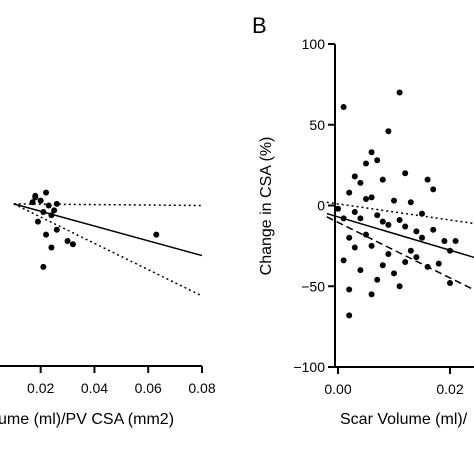 The width and height of the screenshot is (474, 474). I want to click on panel-b-y-tick-label: 100, so click(314, 44).